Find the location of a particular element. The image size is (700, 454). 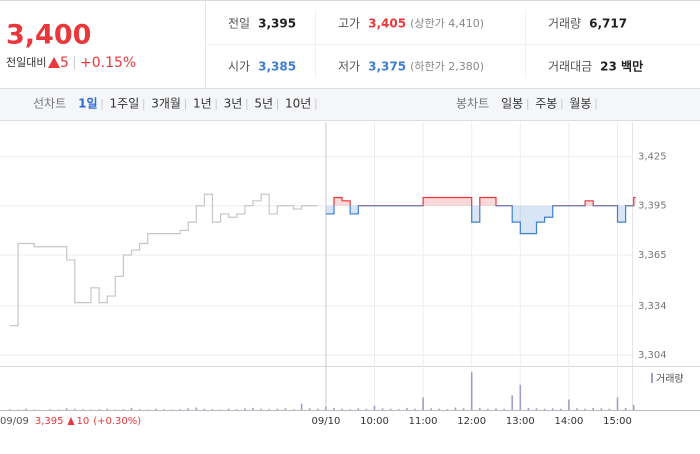

stat-value: 3,385 is located at coordinates (277, 67).